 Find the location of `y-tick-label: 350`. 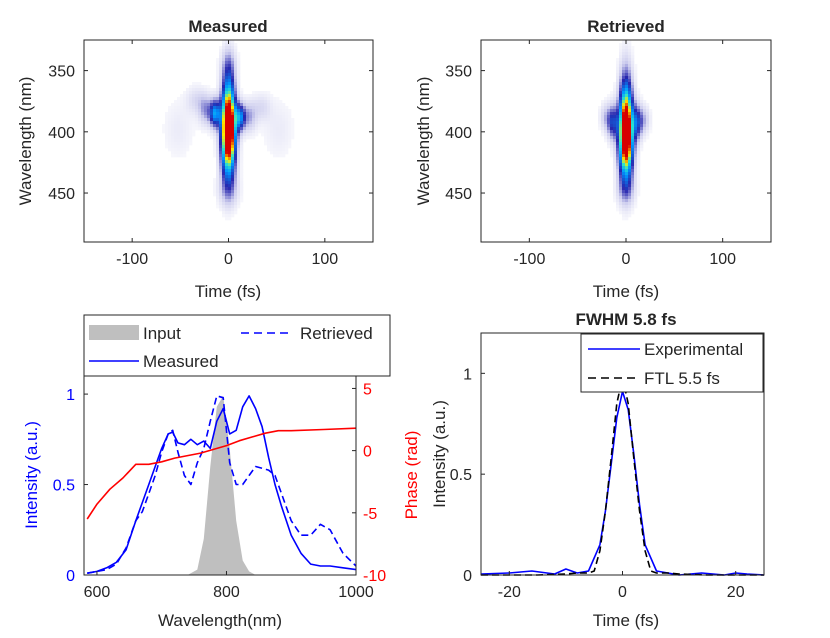

y-tick-label: 350 is located at coordinates (61, 72).